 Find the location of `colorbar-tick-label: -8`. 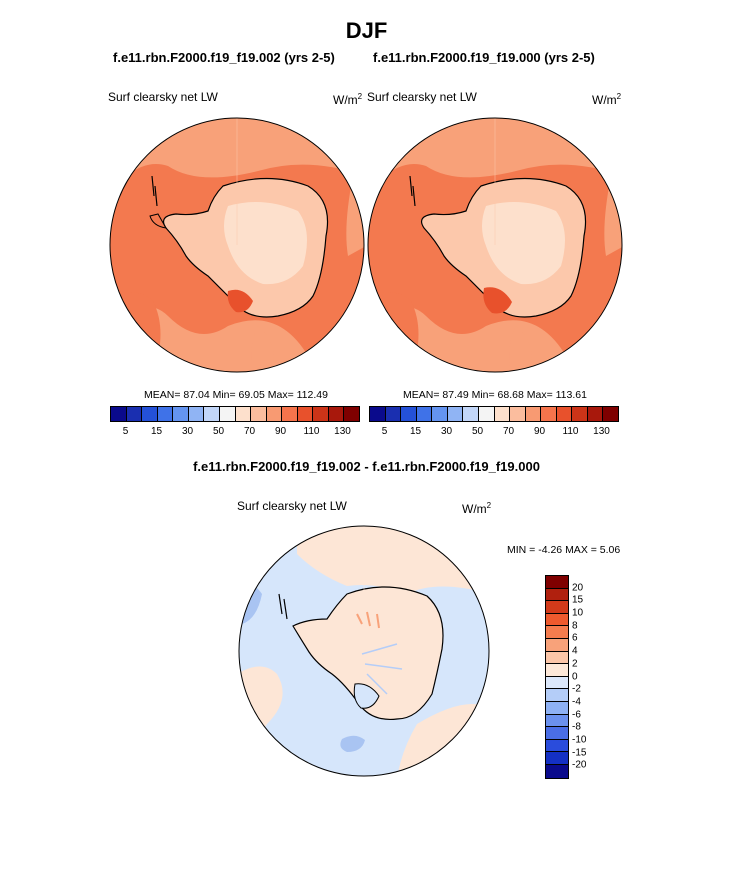

colorbar-tick-label: -8 is located at coordinates (576, 727).